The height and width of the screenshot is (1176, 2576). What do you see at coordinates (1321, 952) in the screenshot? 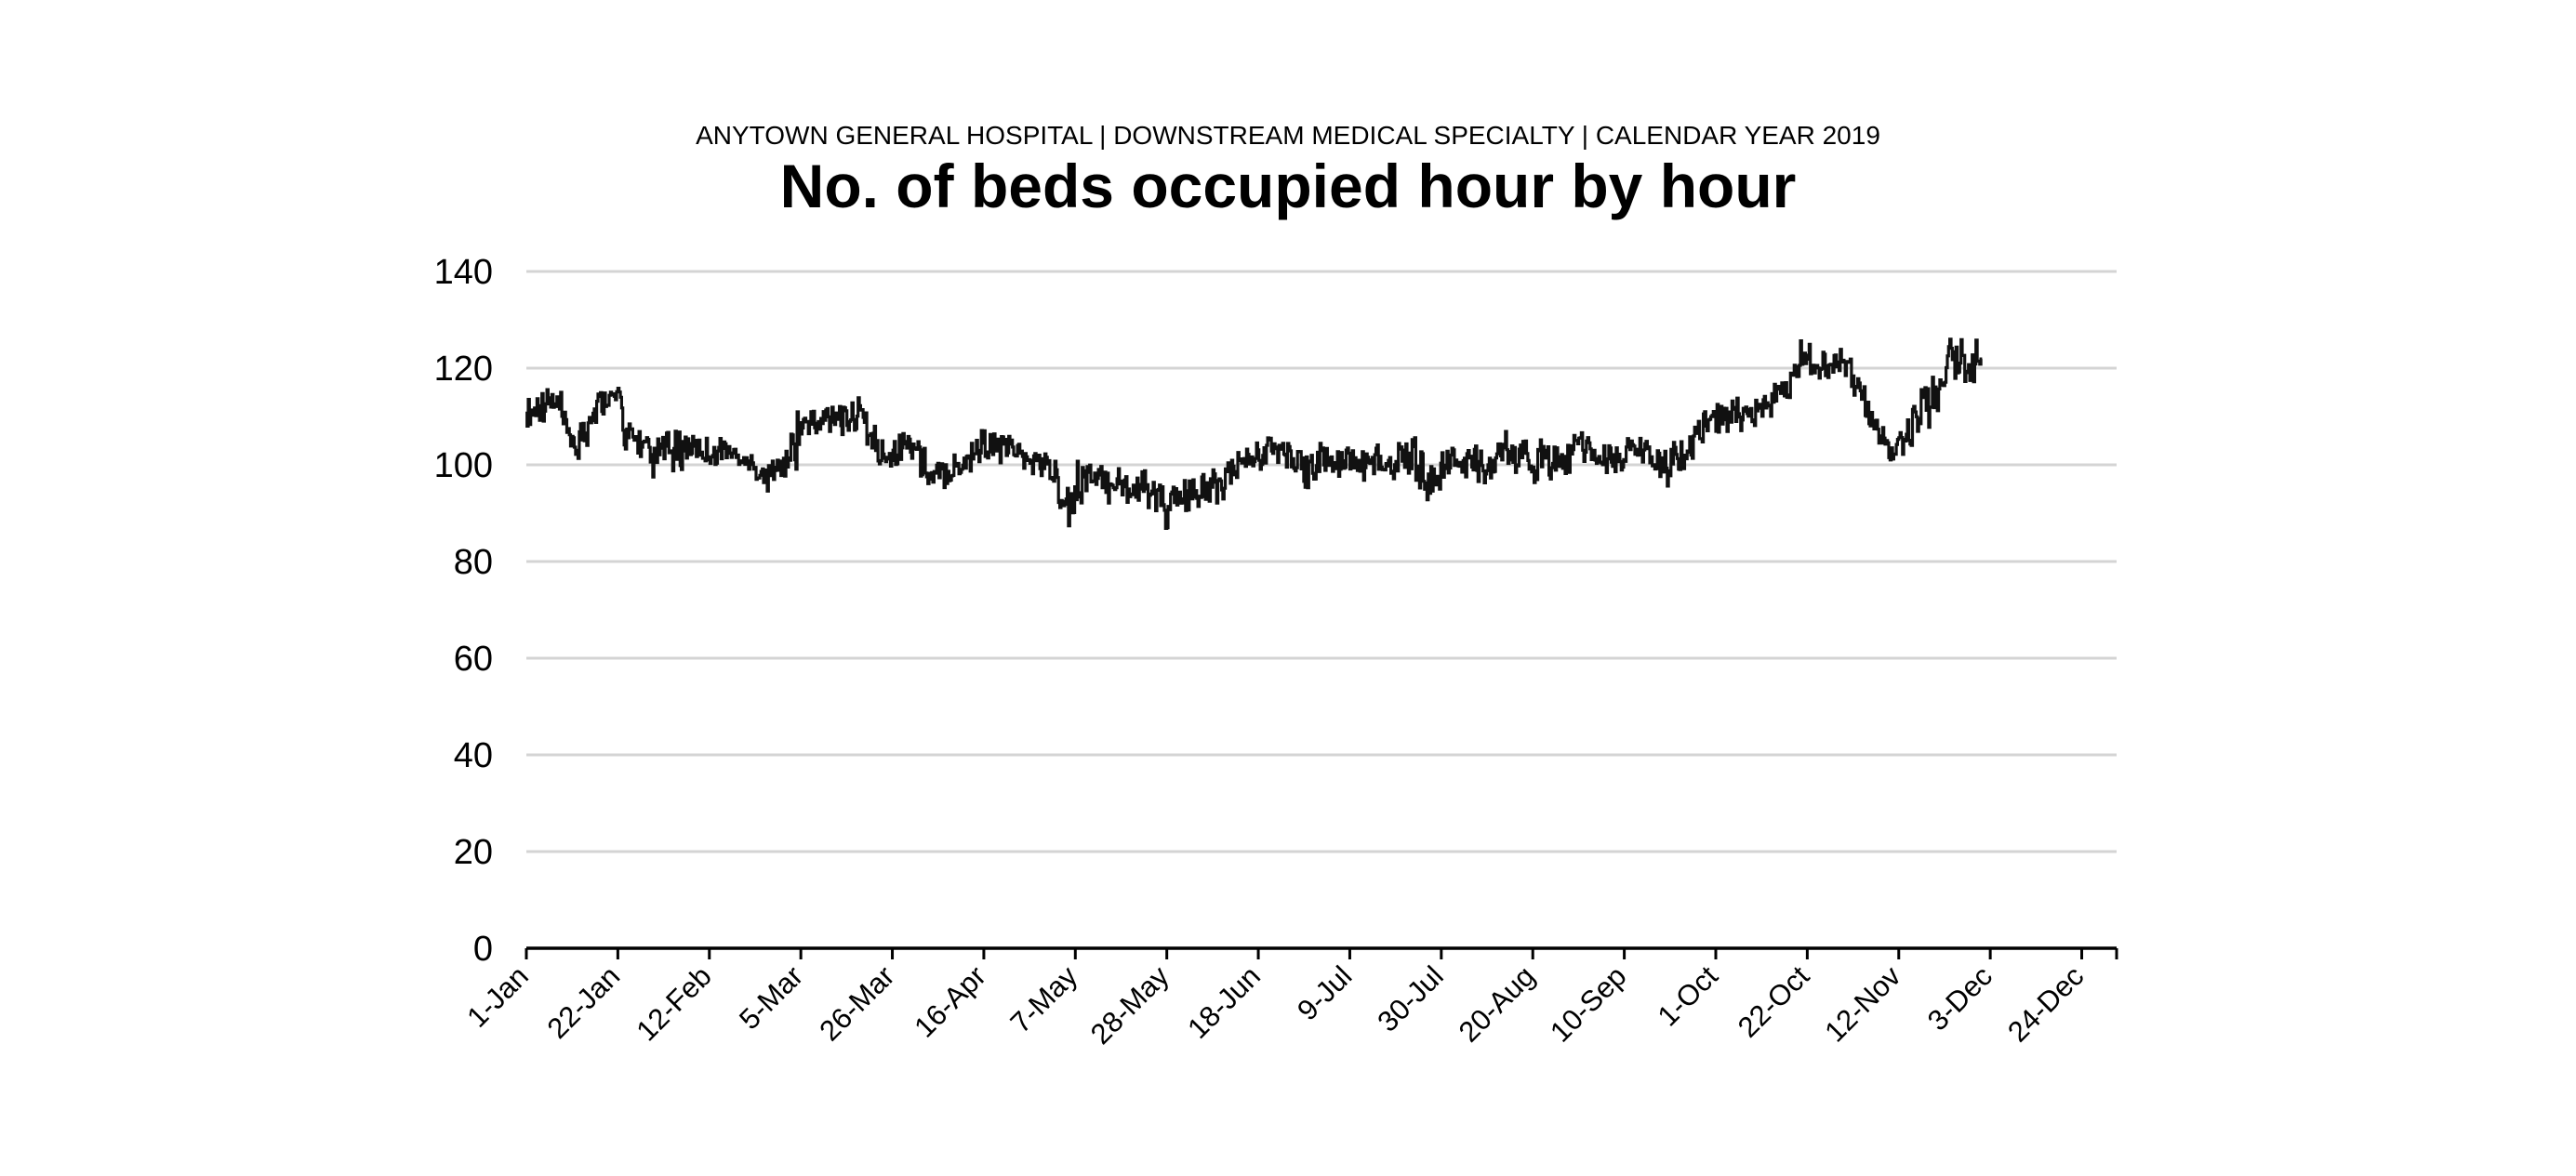
I see `axes` at bounding box center [1321, 952].